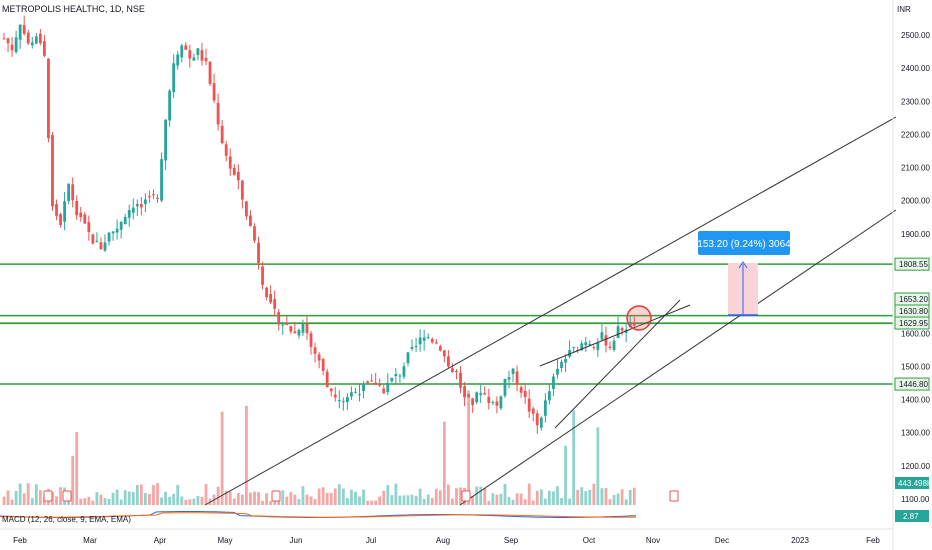  Describe the element at coordinates (615, 335) in the screenshot. I see `trend-line-resistance` at that location.